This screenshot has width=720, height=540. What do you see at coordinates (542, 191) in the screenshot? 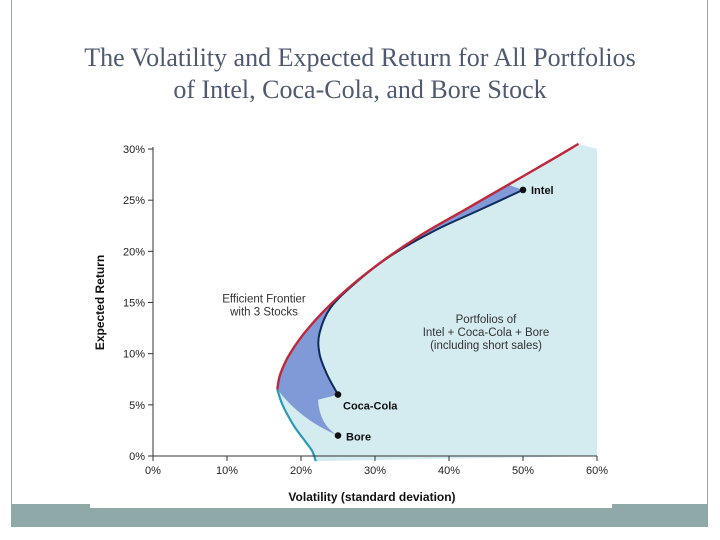
I see `point-label-intel: Intel` at bounding box center [542, 191].